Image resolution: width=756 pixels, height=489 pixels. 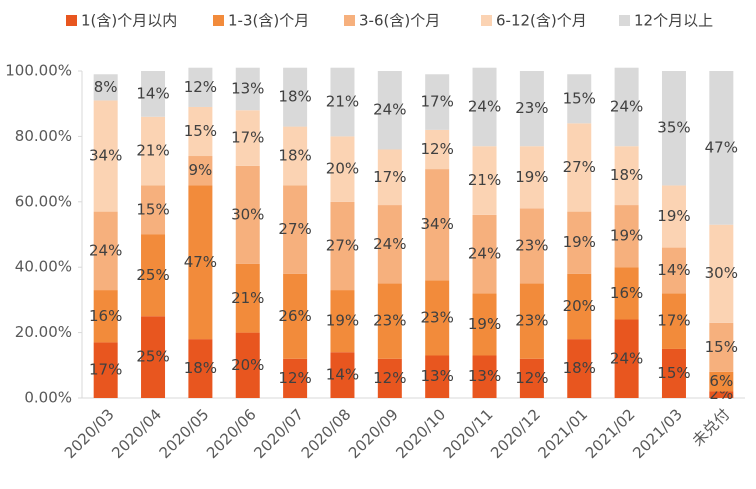 What do you see at coordinates (373, 433) in the screenshot?
I see `x-tick-label: 2020/09` at bounding box center [373, 433].